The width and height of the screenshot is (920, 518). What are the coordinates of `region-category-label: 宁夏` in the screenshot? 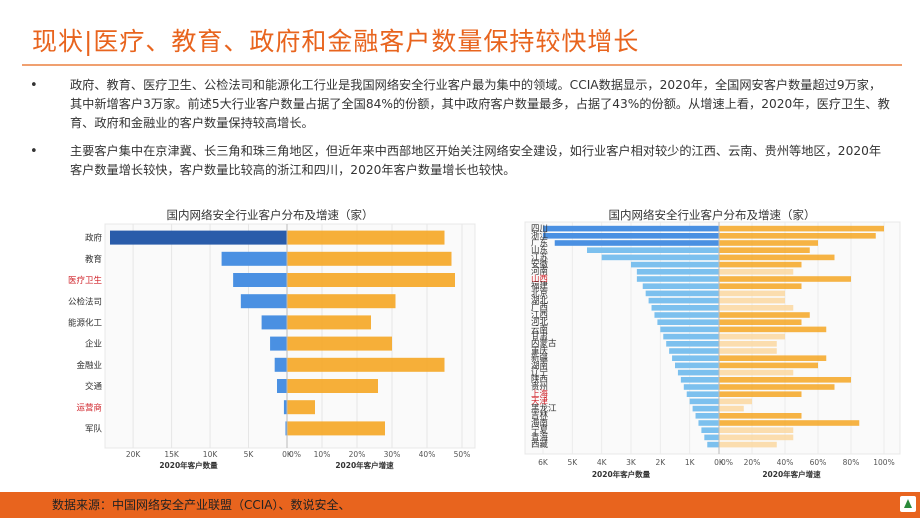 It's located at (540, 430).